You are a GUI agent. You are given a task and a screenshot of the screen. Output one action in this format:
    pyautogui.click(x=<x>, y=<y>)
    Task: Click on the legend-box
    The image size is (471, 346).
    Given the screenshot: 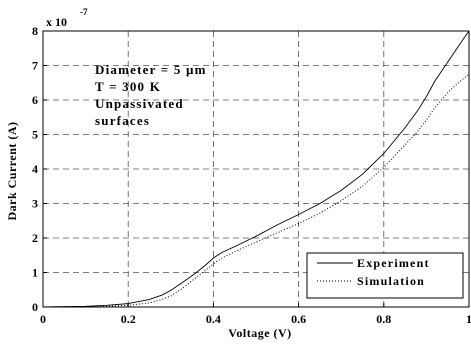 What is the action you would take?
    pyautogui.click(x=385, y=275)
    